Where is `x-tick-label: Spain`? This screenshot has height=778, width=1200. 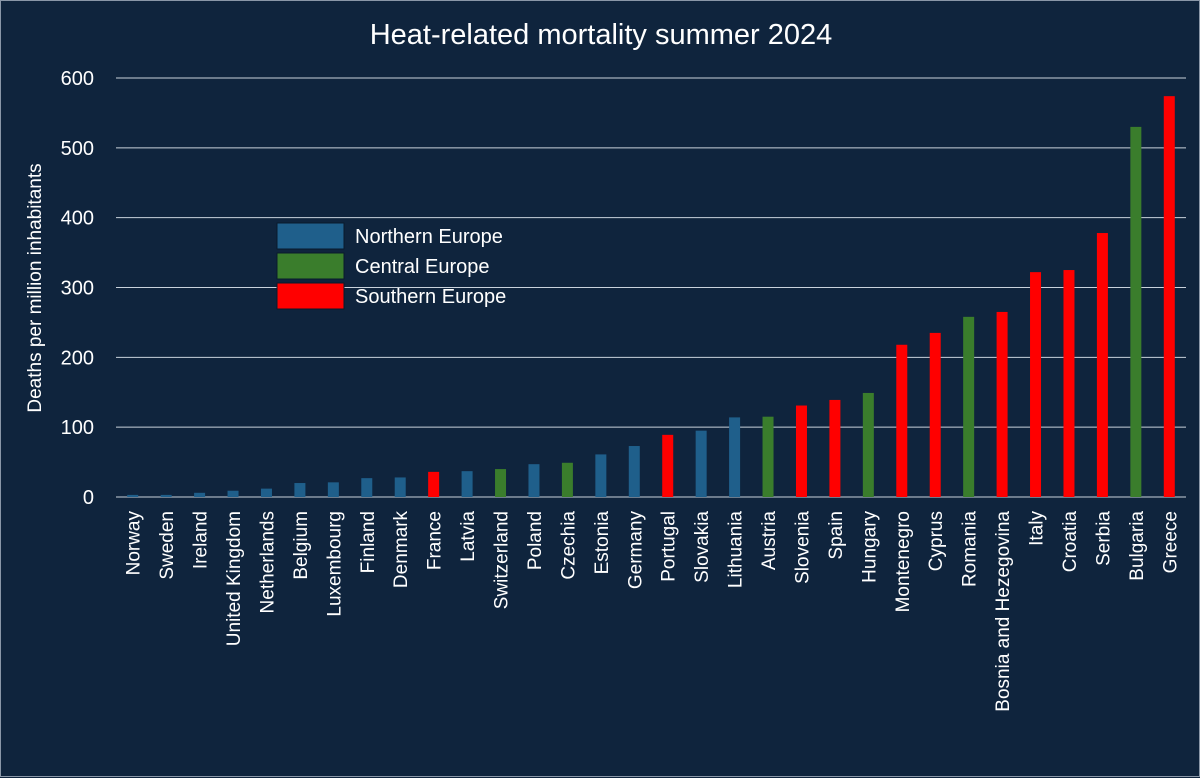 x-tick-label: Spain is located at coordinates (836, 535).